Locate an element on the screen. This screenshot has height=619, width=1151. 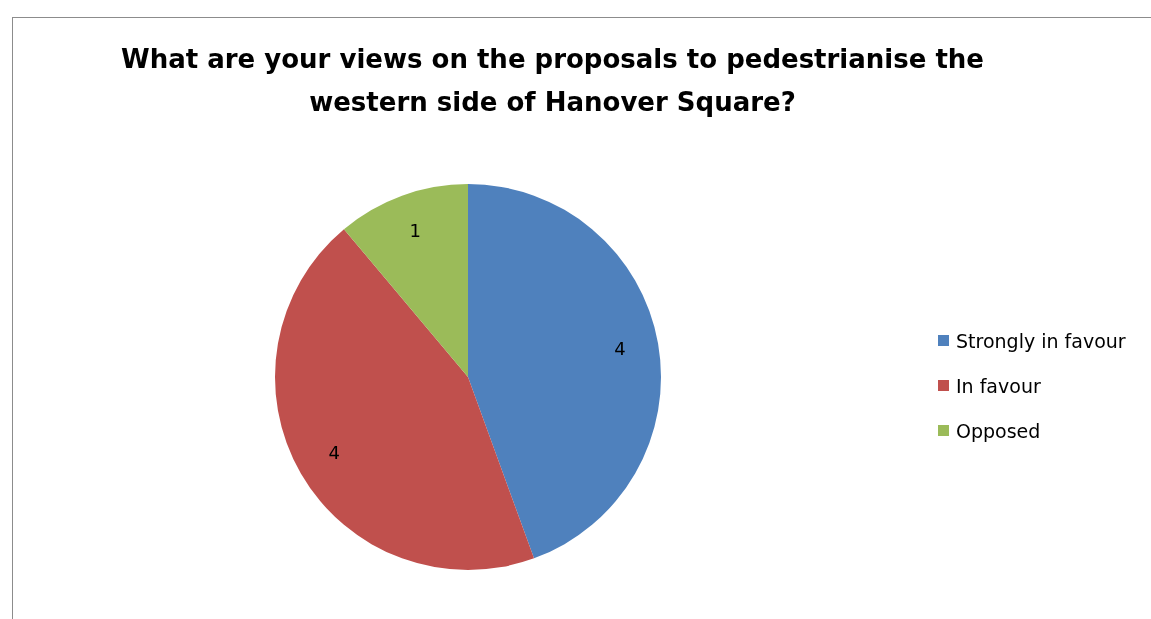
chart-title: What are your views on the proposals to pedestrianise the western side of Hanover Square? is located at coordinates (552, 81).